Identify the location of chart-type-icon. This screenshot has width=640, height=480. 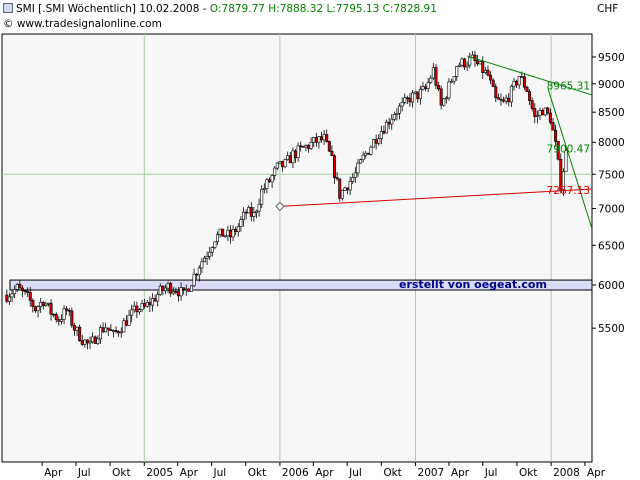
(8, 8).